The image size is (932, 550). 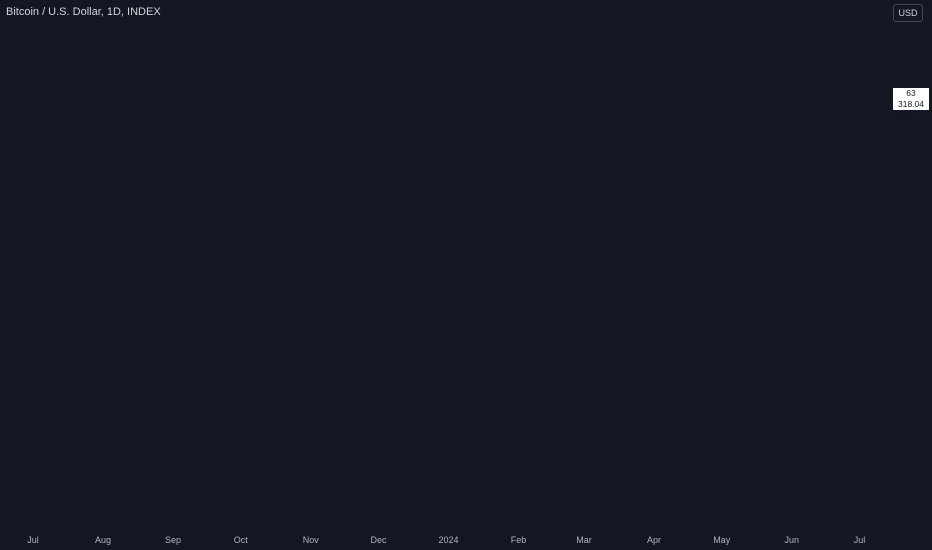 What do you see at coordinates (311, 540) in the screenshot?
I see `x-tick-label: Nov` at bounding box center [311, 540].